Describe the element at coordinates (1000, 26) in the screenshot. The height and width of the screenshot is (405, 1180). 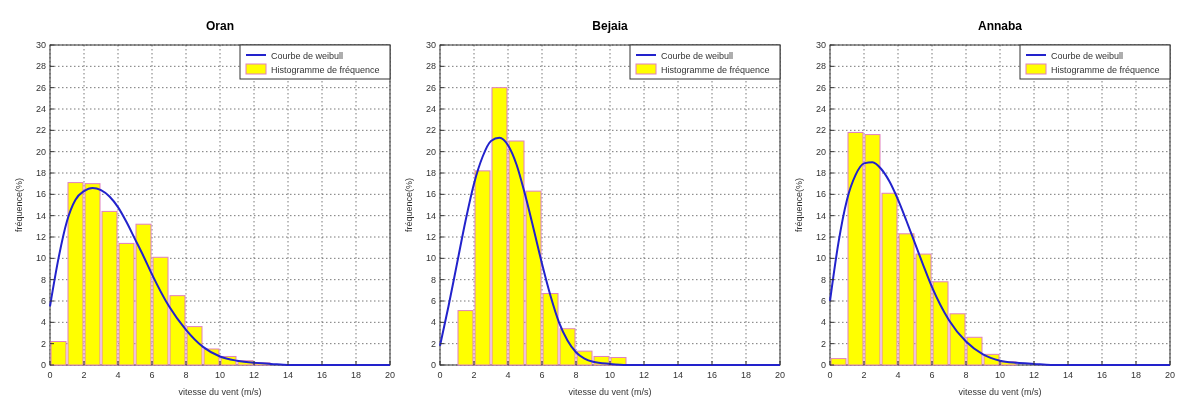
I see `chart-title: Annaba` at that location.